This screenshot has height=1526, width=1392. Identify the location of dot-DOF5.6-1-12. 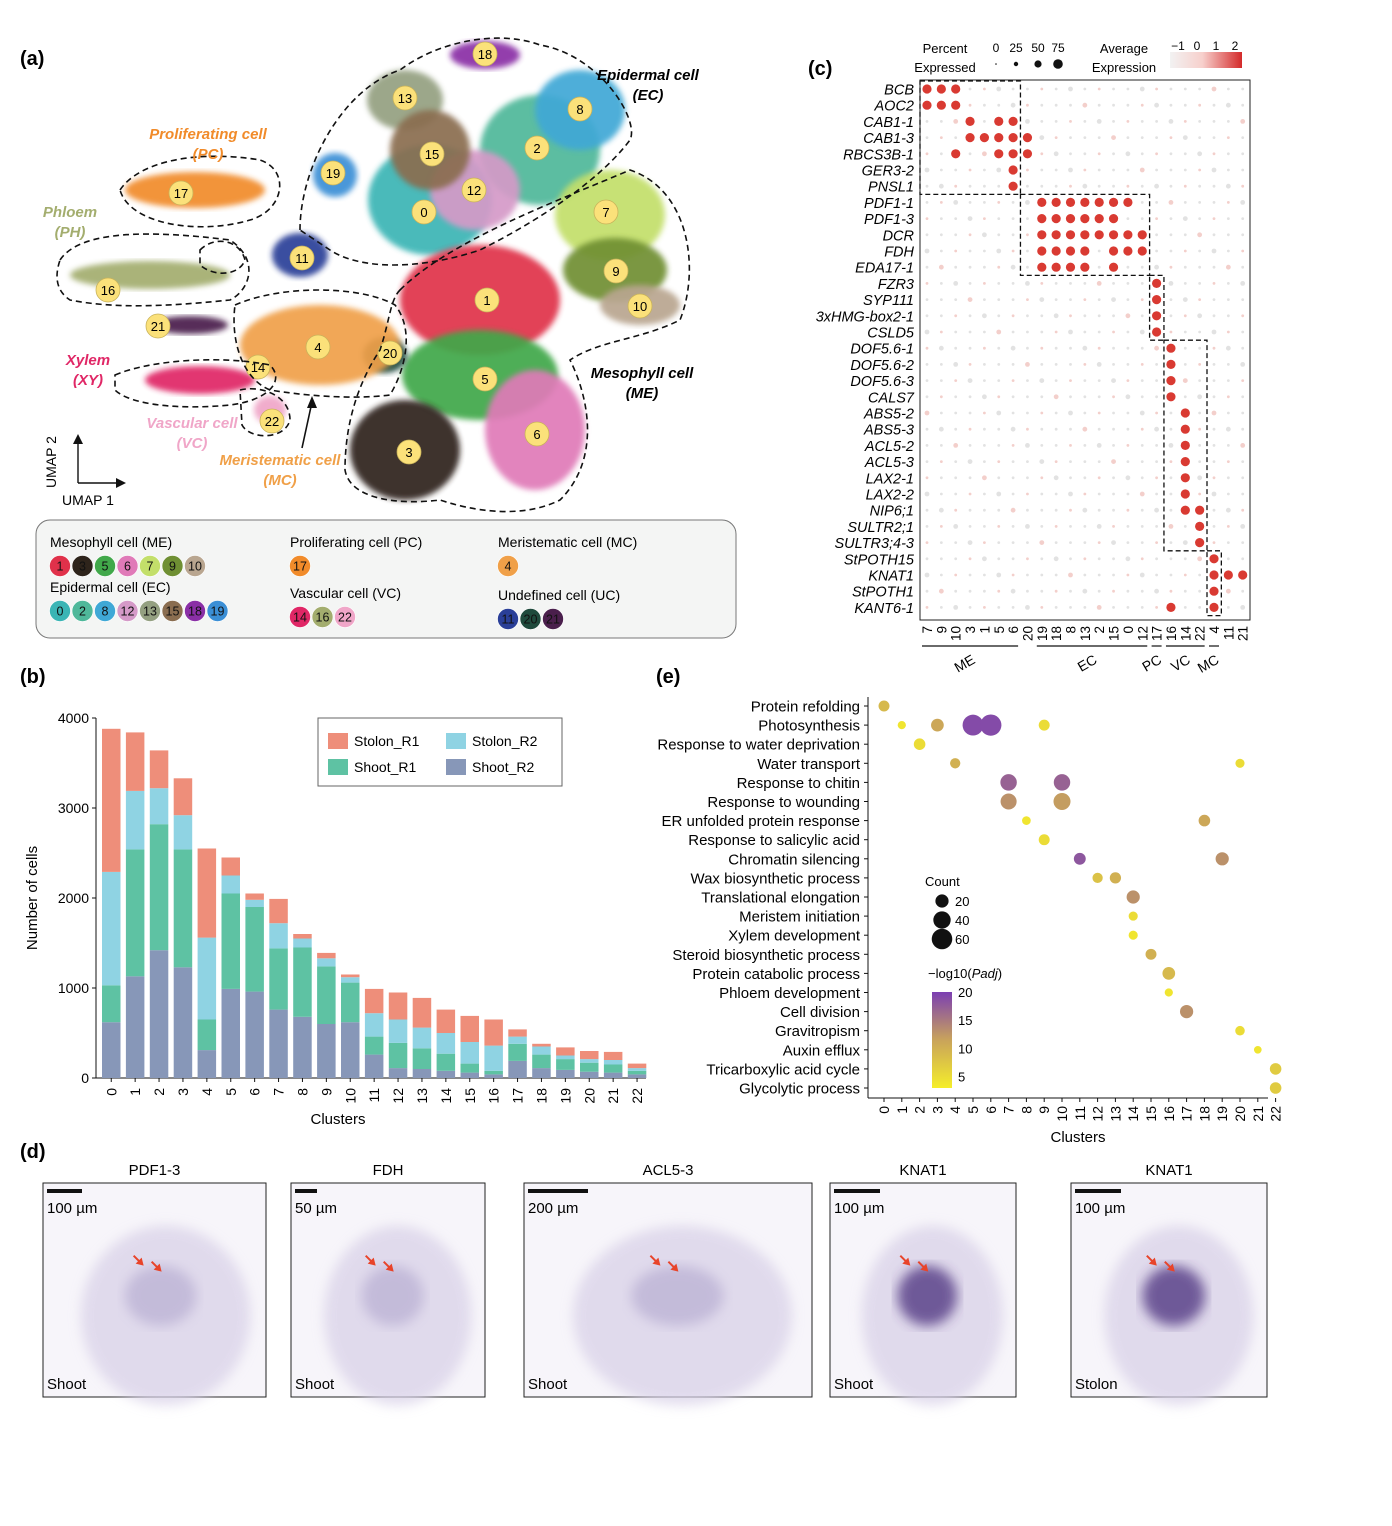
(1142, 348).